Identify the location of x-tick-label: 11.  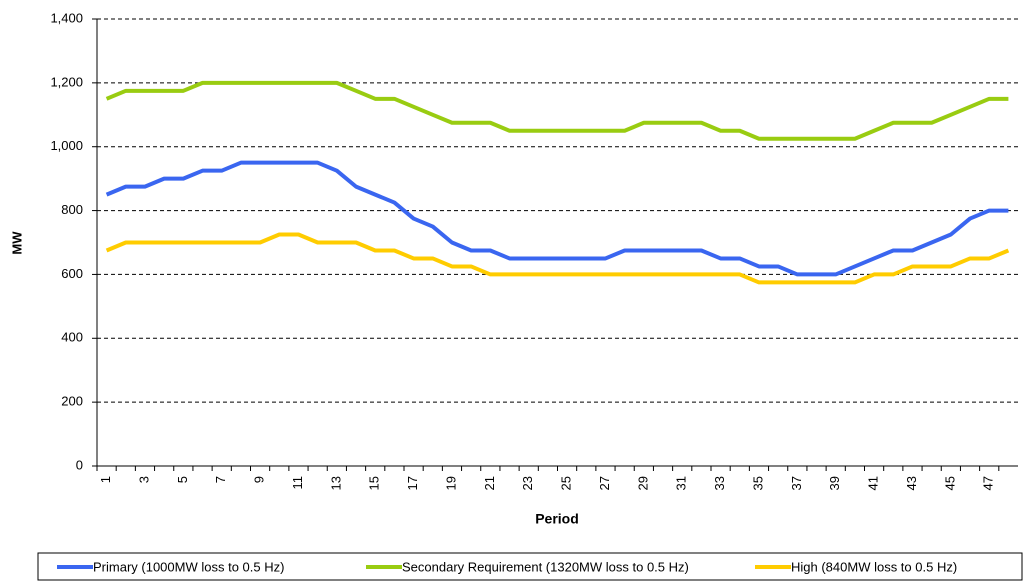
(297, 483).